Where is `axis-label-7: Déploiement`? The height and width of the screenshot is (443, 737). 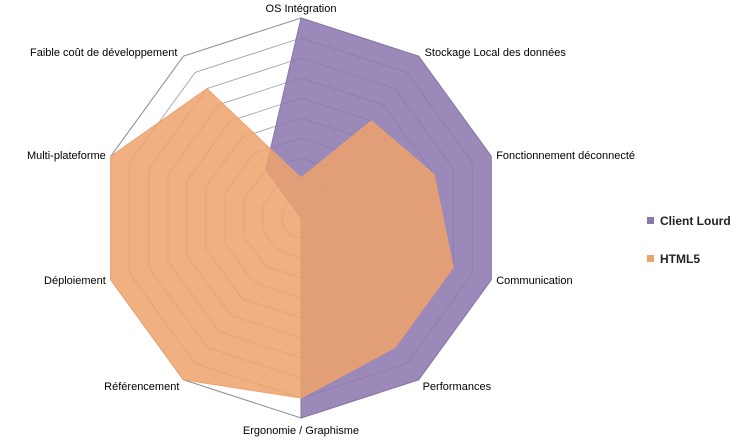 axis-label-7: Déploiement is located at coordinates (75, 281).